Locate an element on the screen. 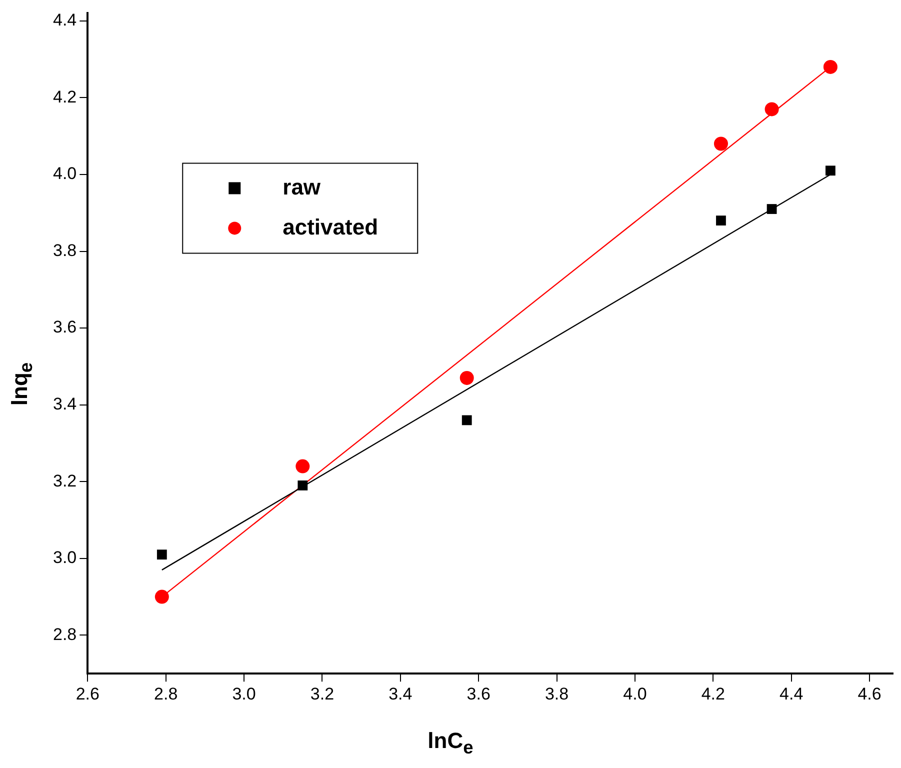 The image size is (901, 768). x-tick-label: 4.2 is located at coordinates (713, 694).